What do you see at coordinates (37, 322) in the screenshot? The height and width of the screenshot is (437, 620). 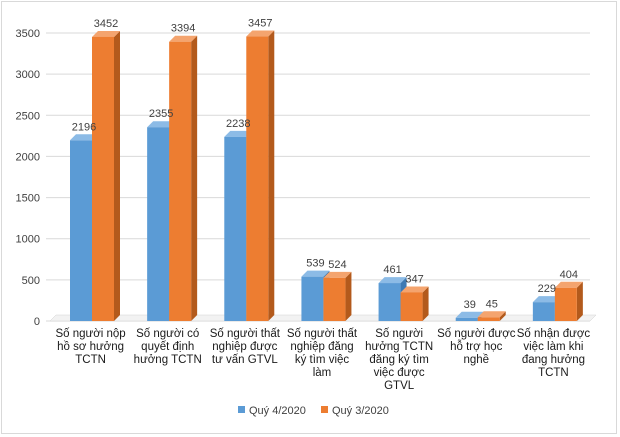 I see `y-tick-label: 0` at bounding box center [37, 322].